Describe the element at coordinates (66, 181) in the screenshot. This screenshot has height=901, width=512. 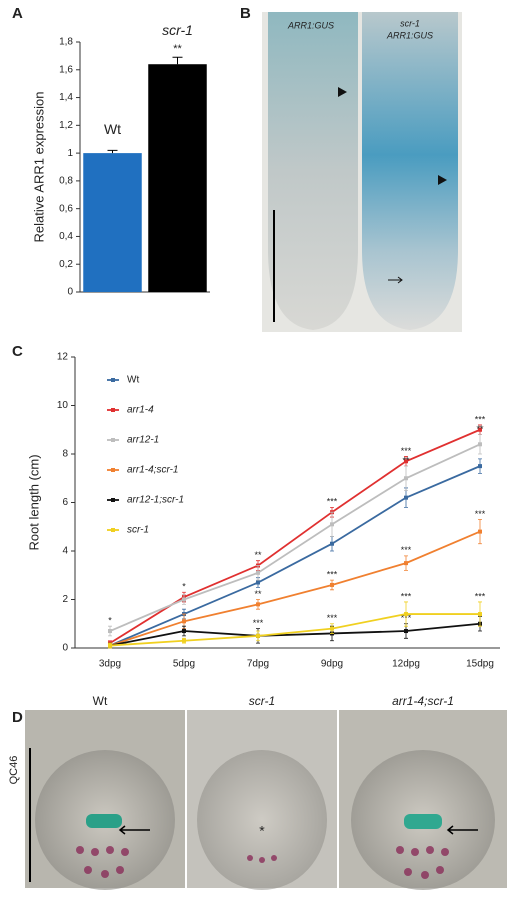
I see `y-tick-label: 0,8` at that location.